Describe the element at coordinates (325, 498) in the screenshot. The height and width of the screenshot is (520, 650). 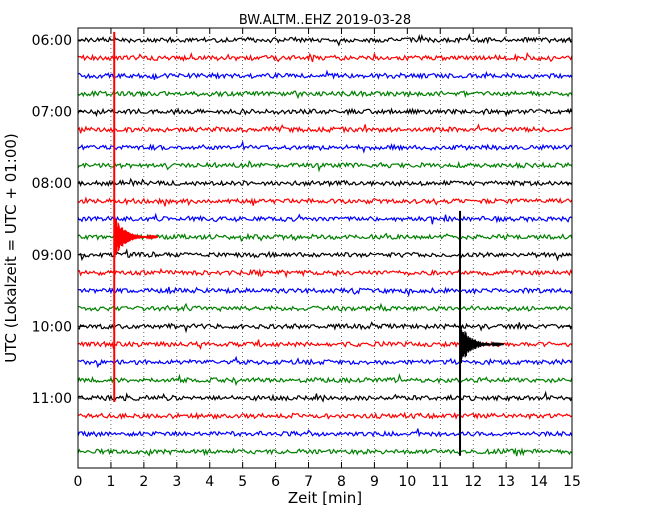
I see `x-axis-label: Zeit [min]` at that location.